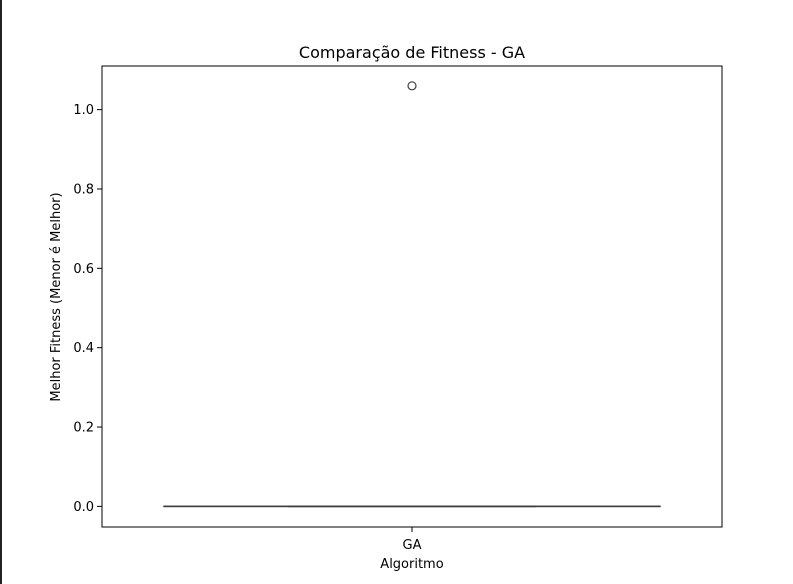 This screenshot has width=793, height=584. I want to click on y-tick-label: 0.4, so click(83, 348).